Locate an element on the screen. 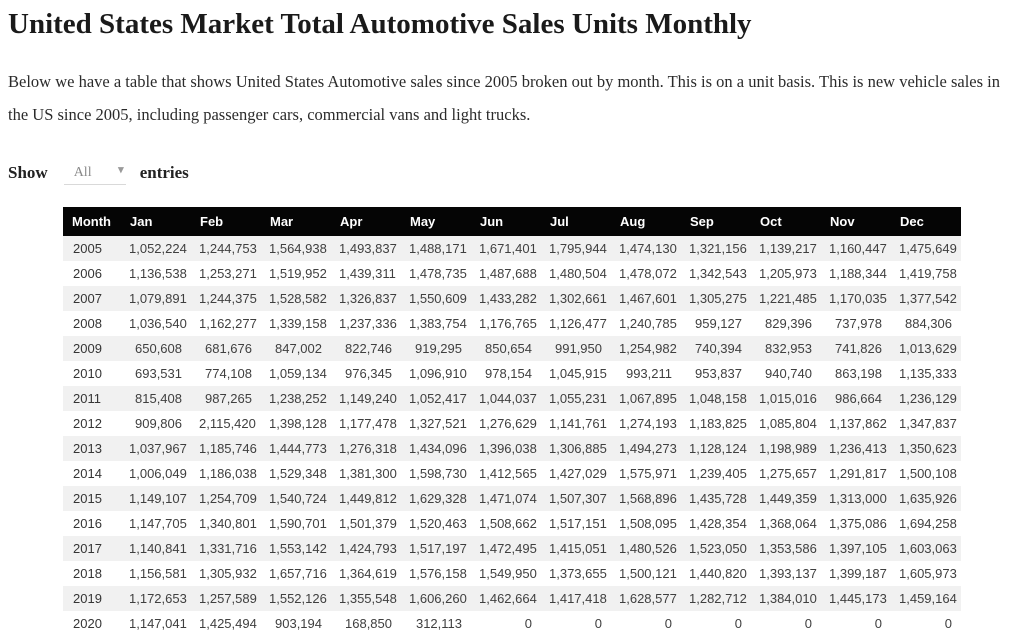  value-cell: 1,440,820 is located at coordinates (718, 573).